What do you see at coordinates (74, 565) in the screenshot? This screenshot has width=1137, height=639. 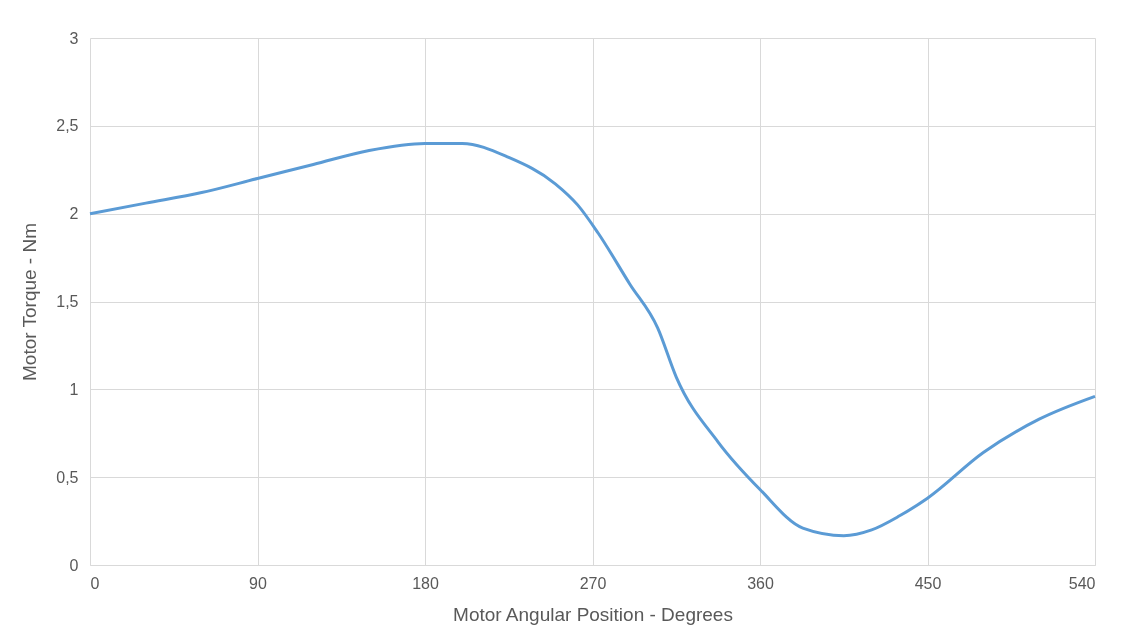 I see `y-tick-label: 0` at bounding box center [74, 565].